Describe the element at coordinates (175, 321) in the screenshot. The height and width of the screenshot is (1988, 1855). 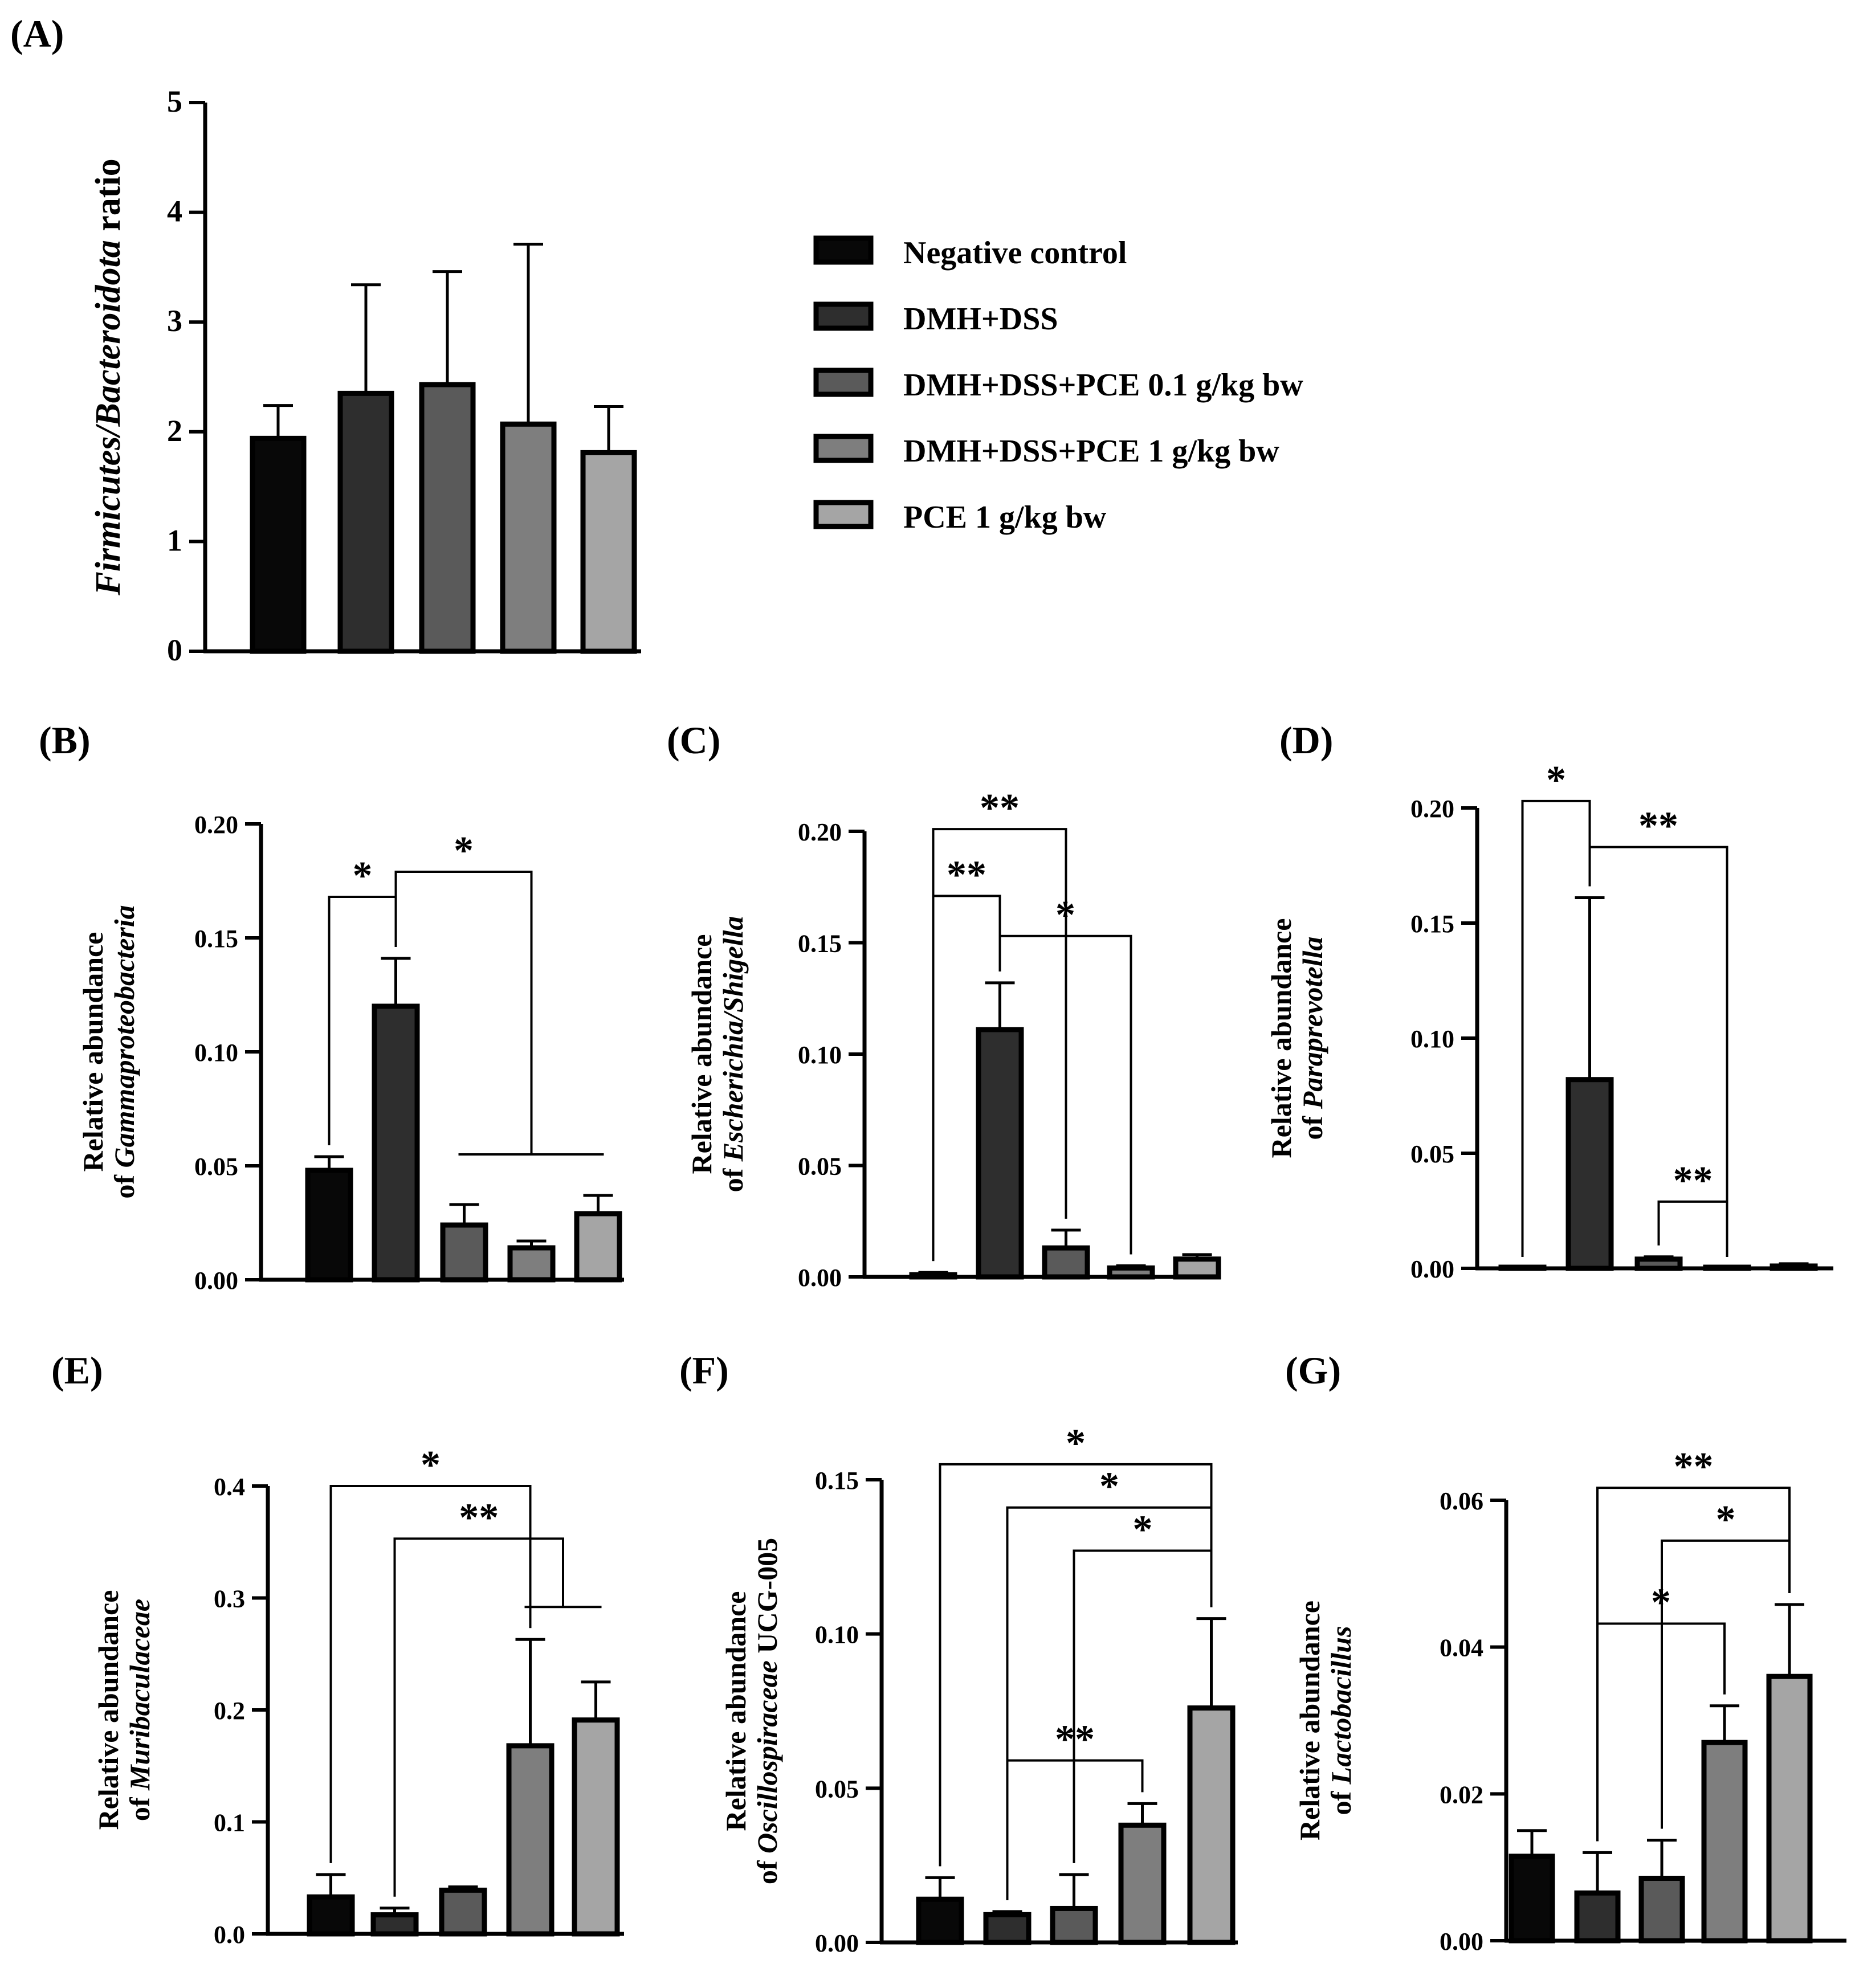
I see `y-tick-label: 3` at that location.